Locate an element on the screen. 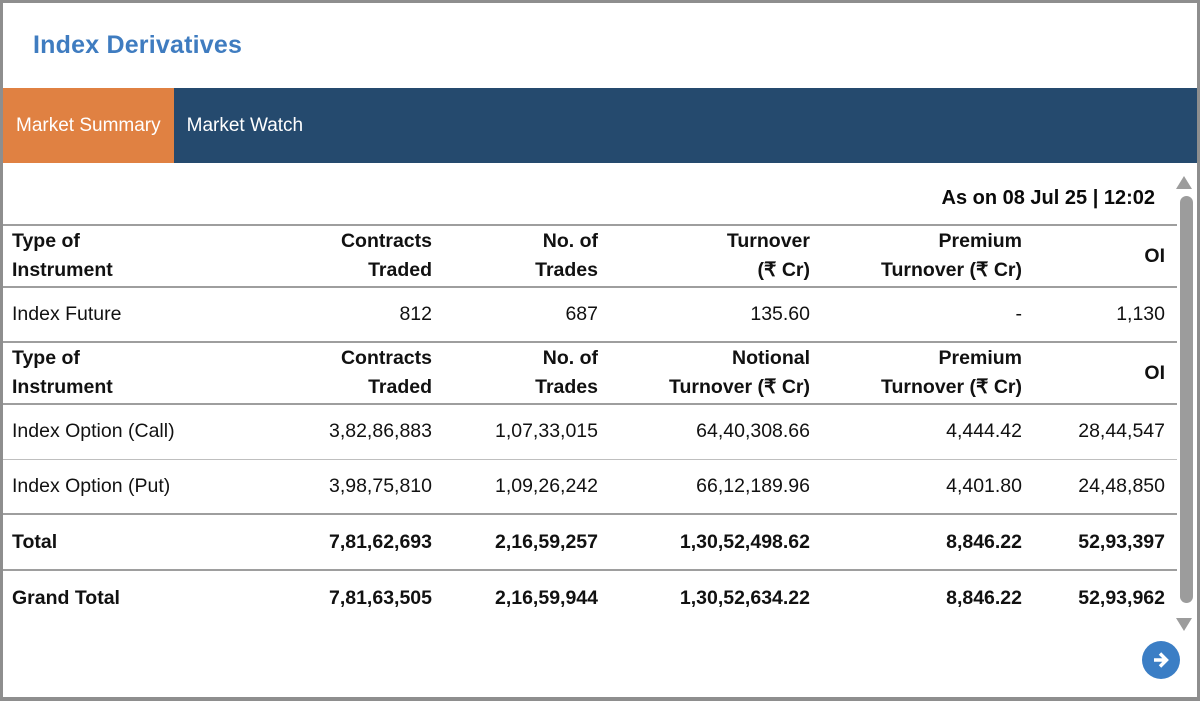  cell-oi: 24,48,850 is located at coordinates (1099, 487).